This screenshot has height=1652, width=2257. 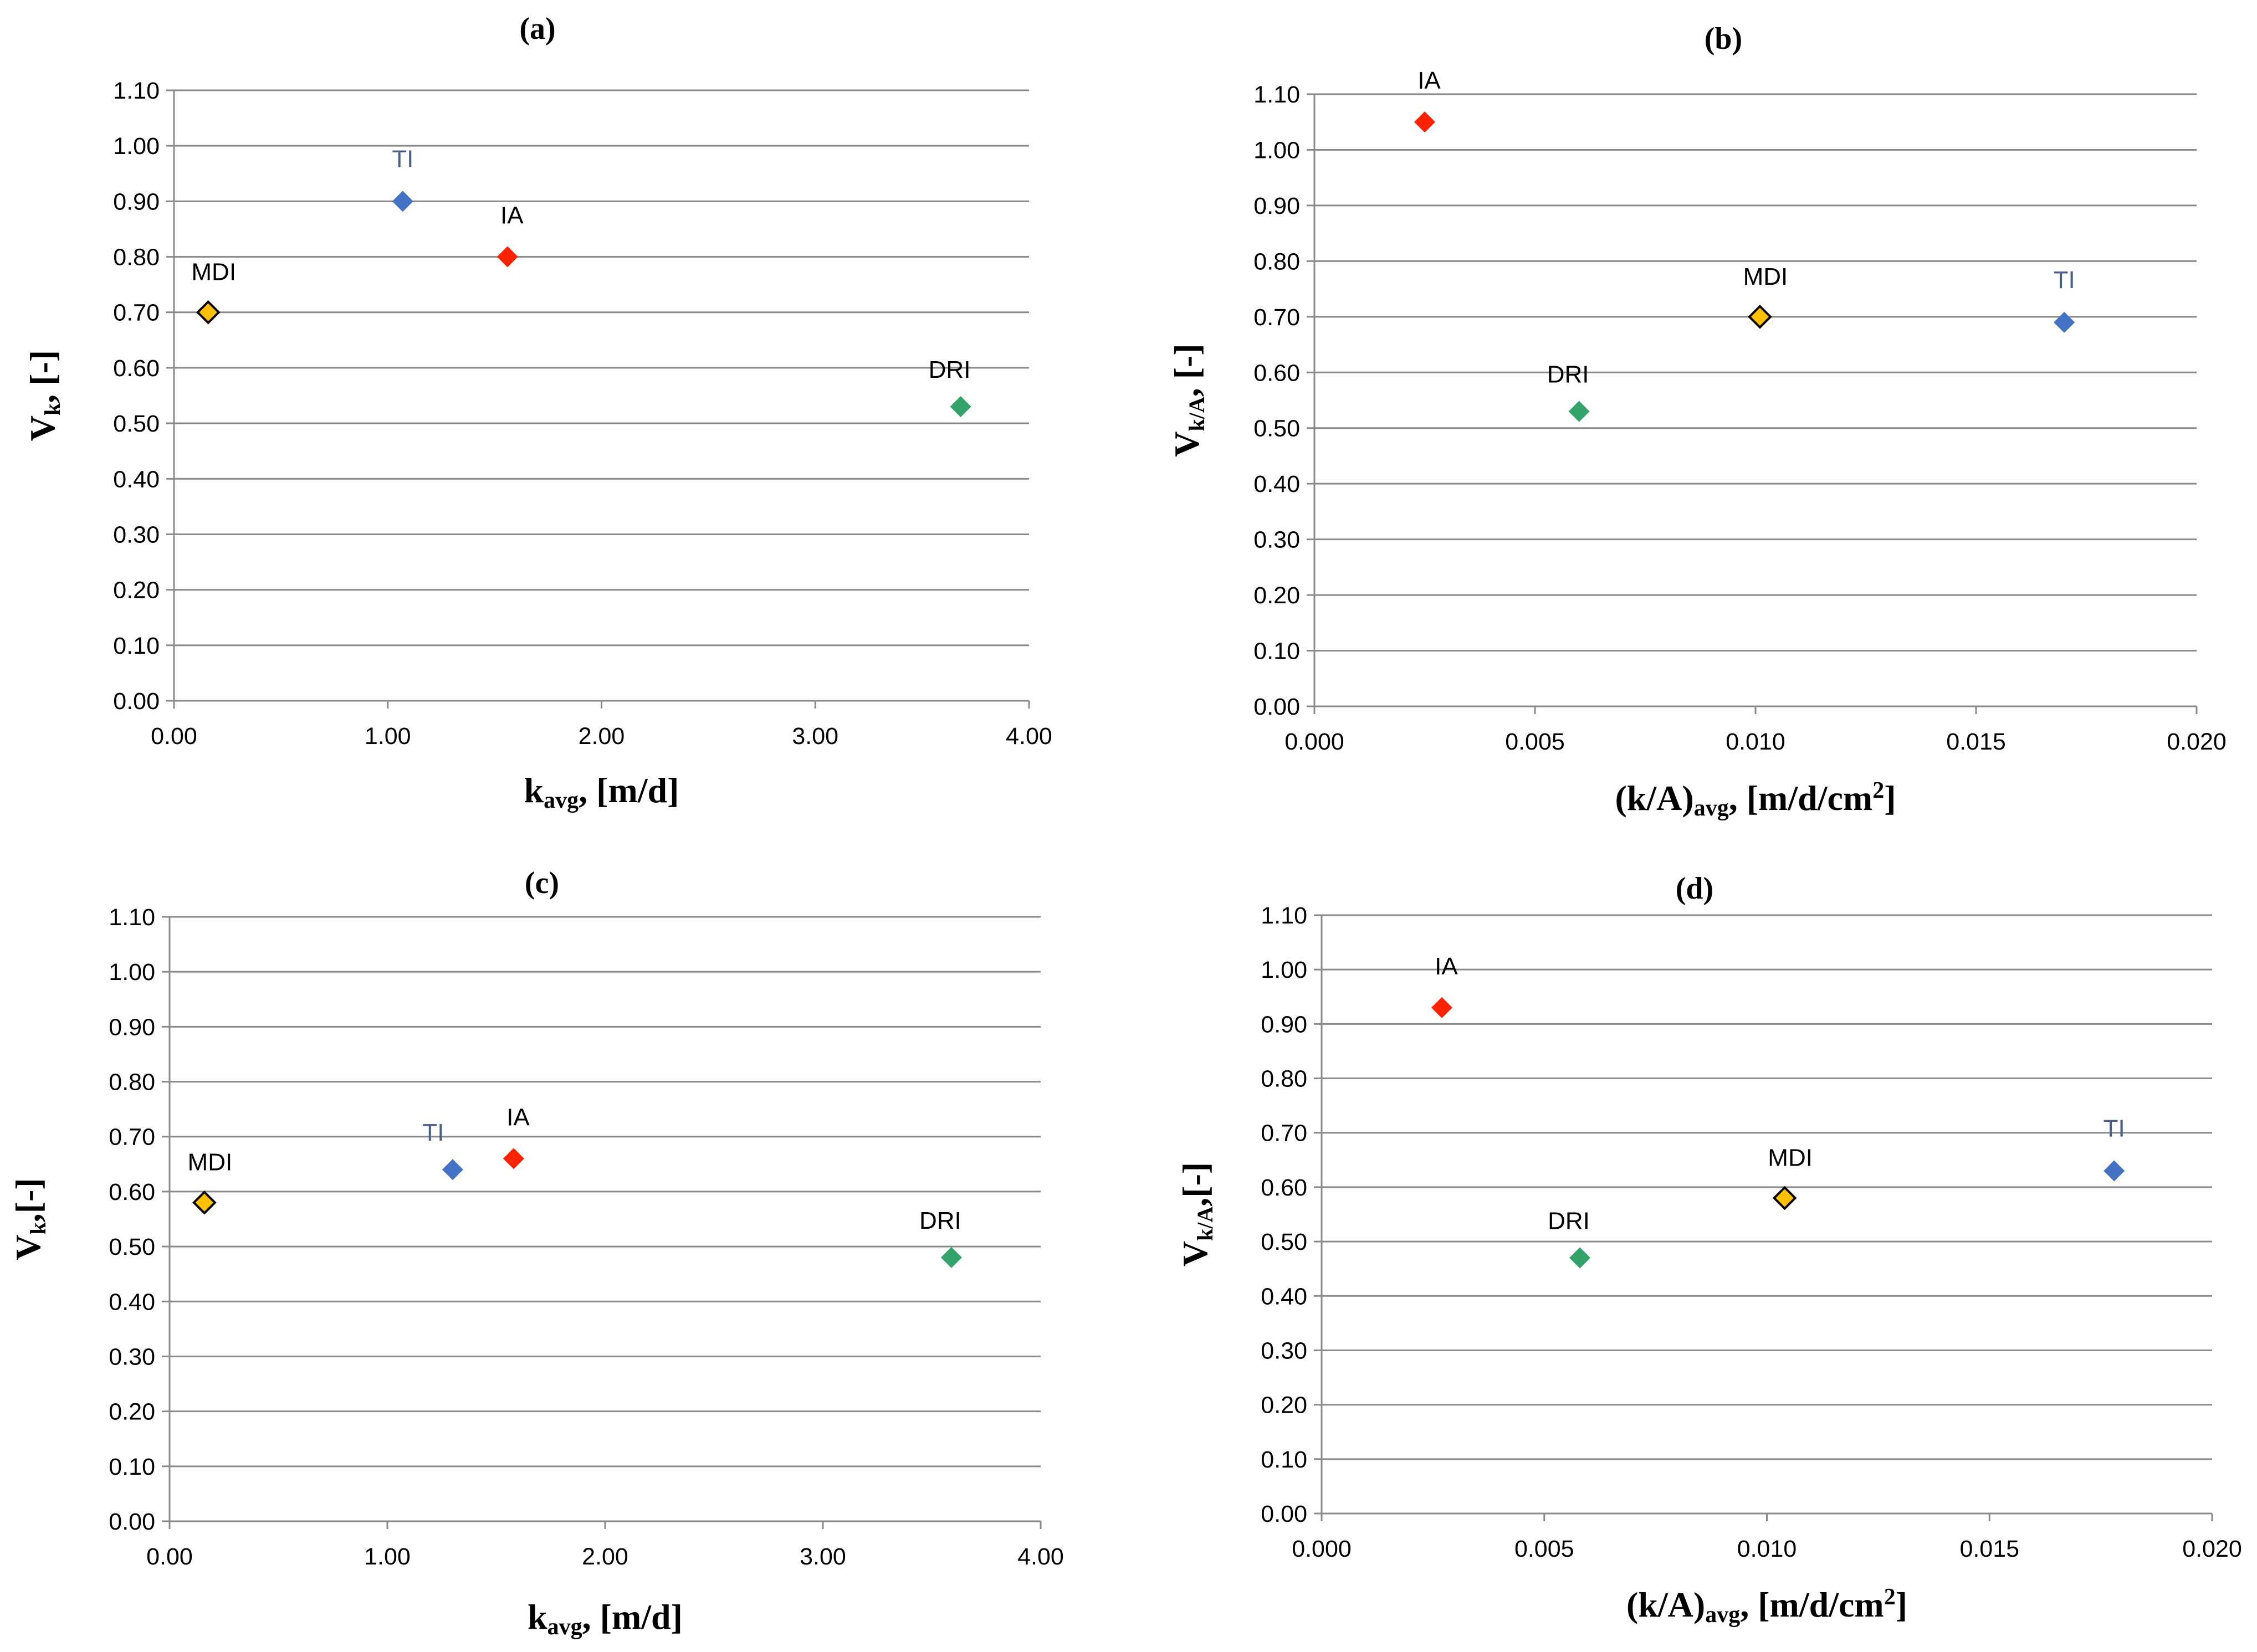 What do you see at coordinates (1694, 888) in the screenshot?
I see `chart-title: (d)` at bounding box center [1694, 888].